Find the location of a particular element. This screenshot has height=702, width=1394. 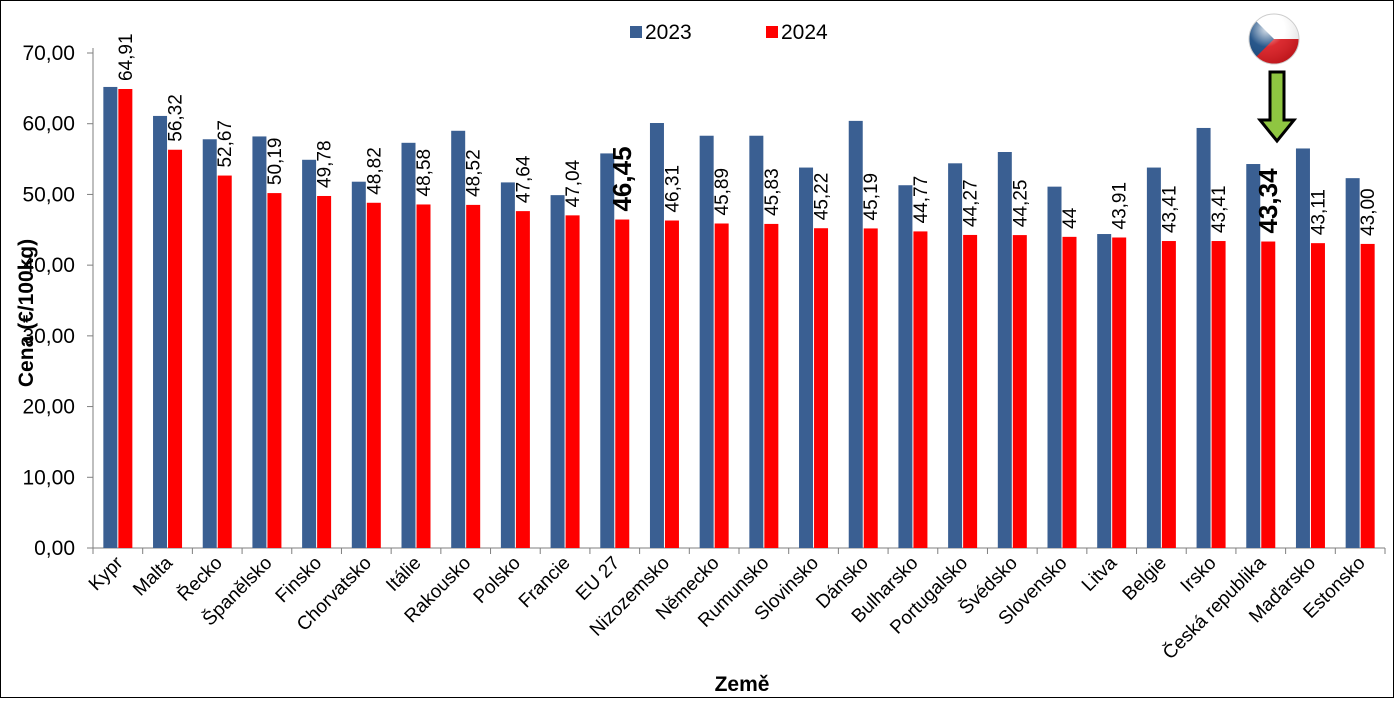

y-tick-label: 0,00 is located at coordinates (54, 548).